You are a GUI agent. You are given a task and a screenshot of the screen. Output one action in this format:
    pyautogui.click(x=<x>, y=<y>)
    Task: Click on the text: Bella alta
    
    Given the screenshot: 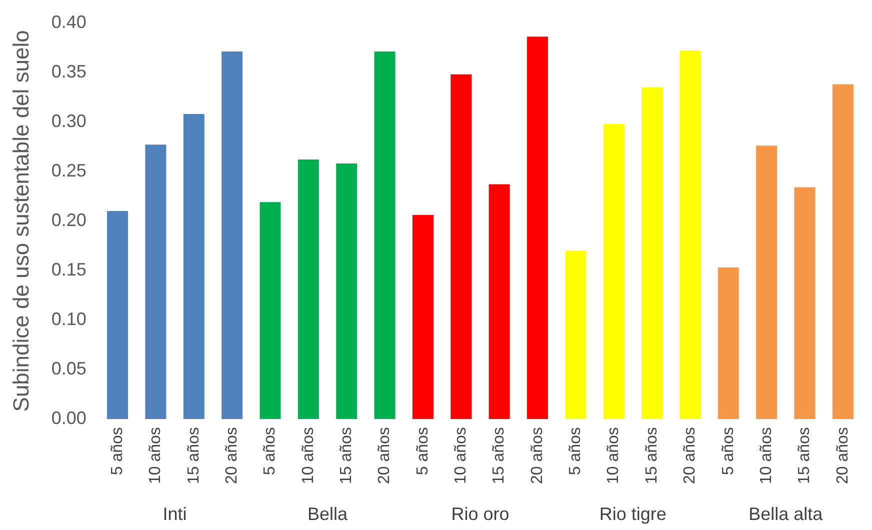 What is the action you would take?
    pyautogui.click(x=786, y=514)
    